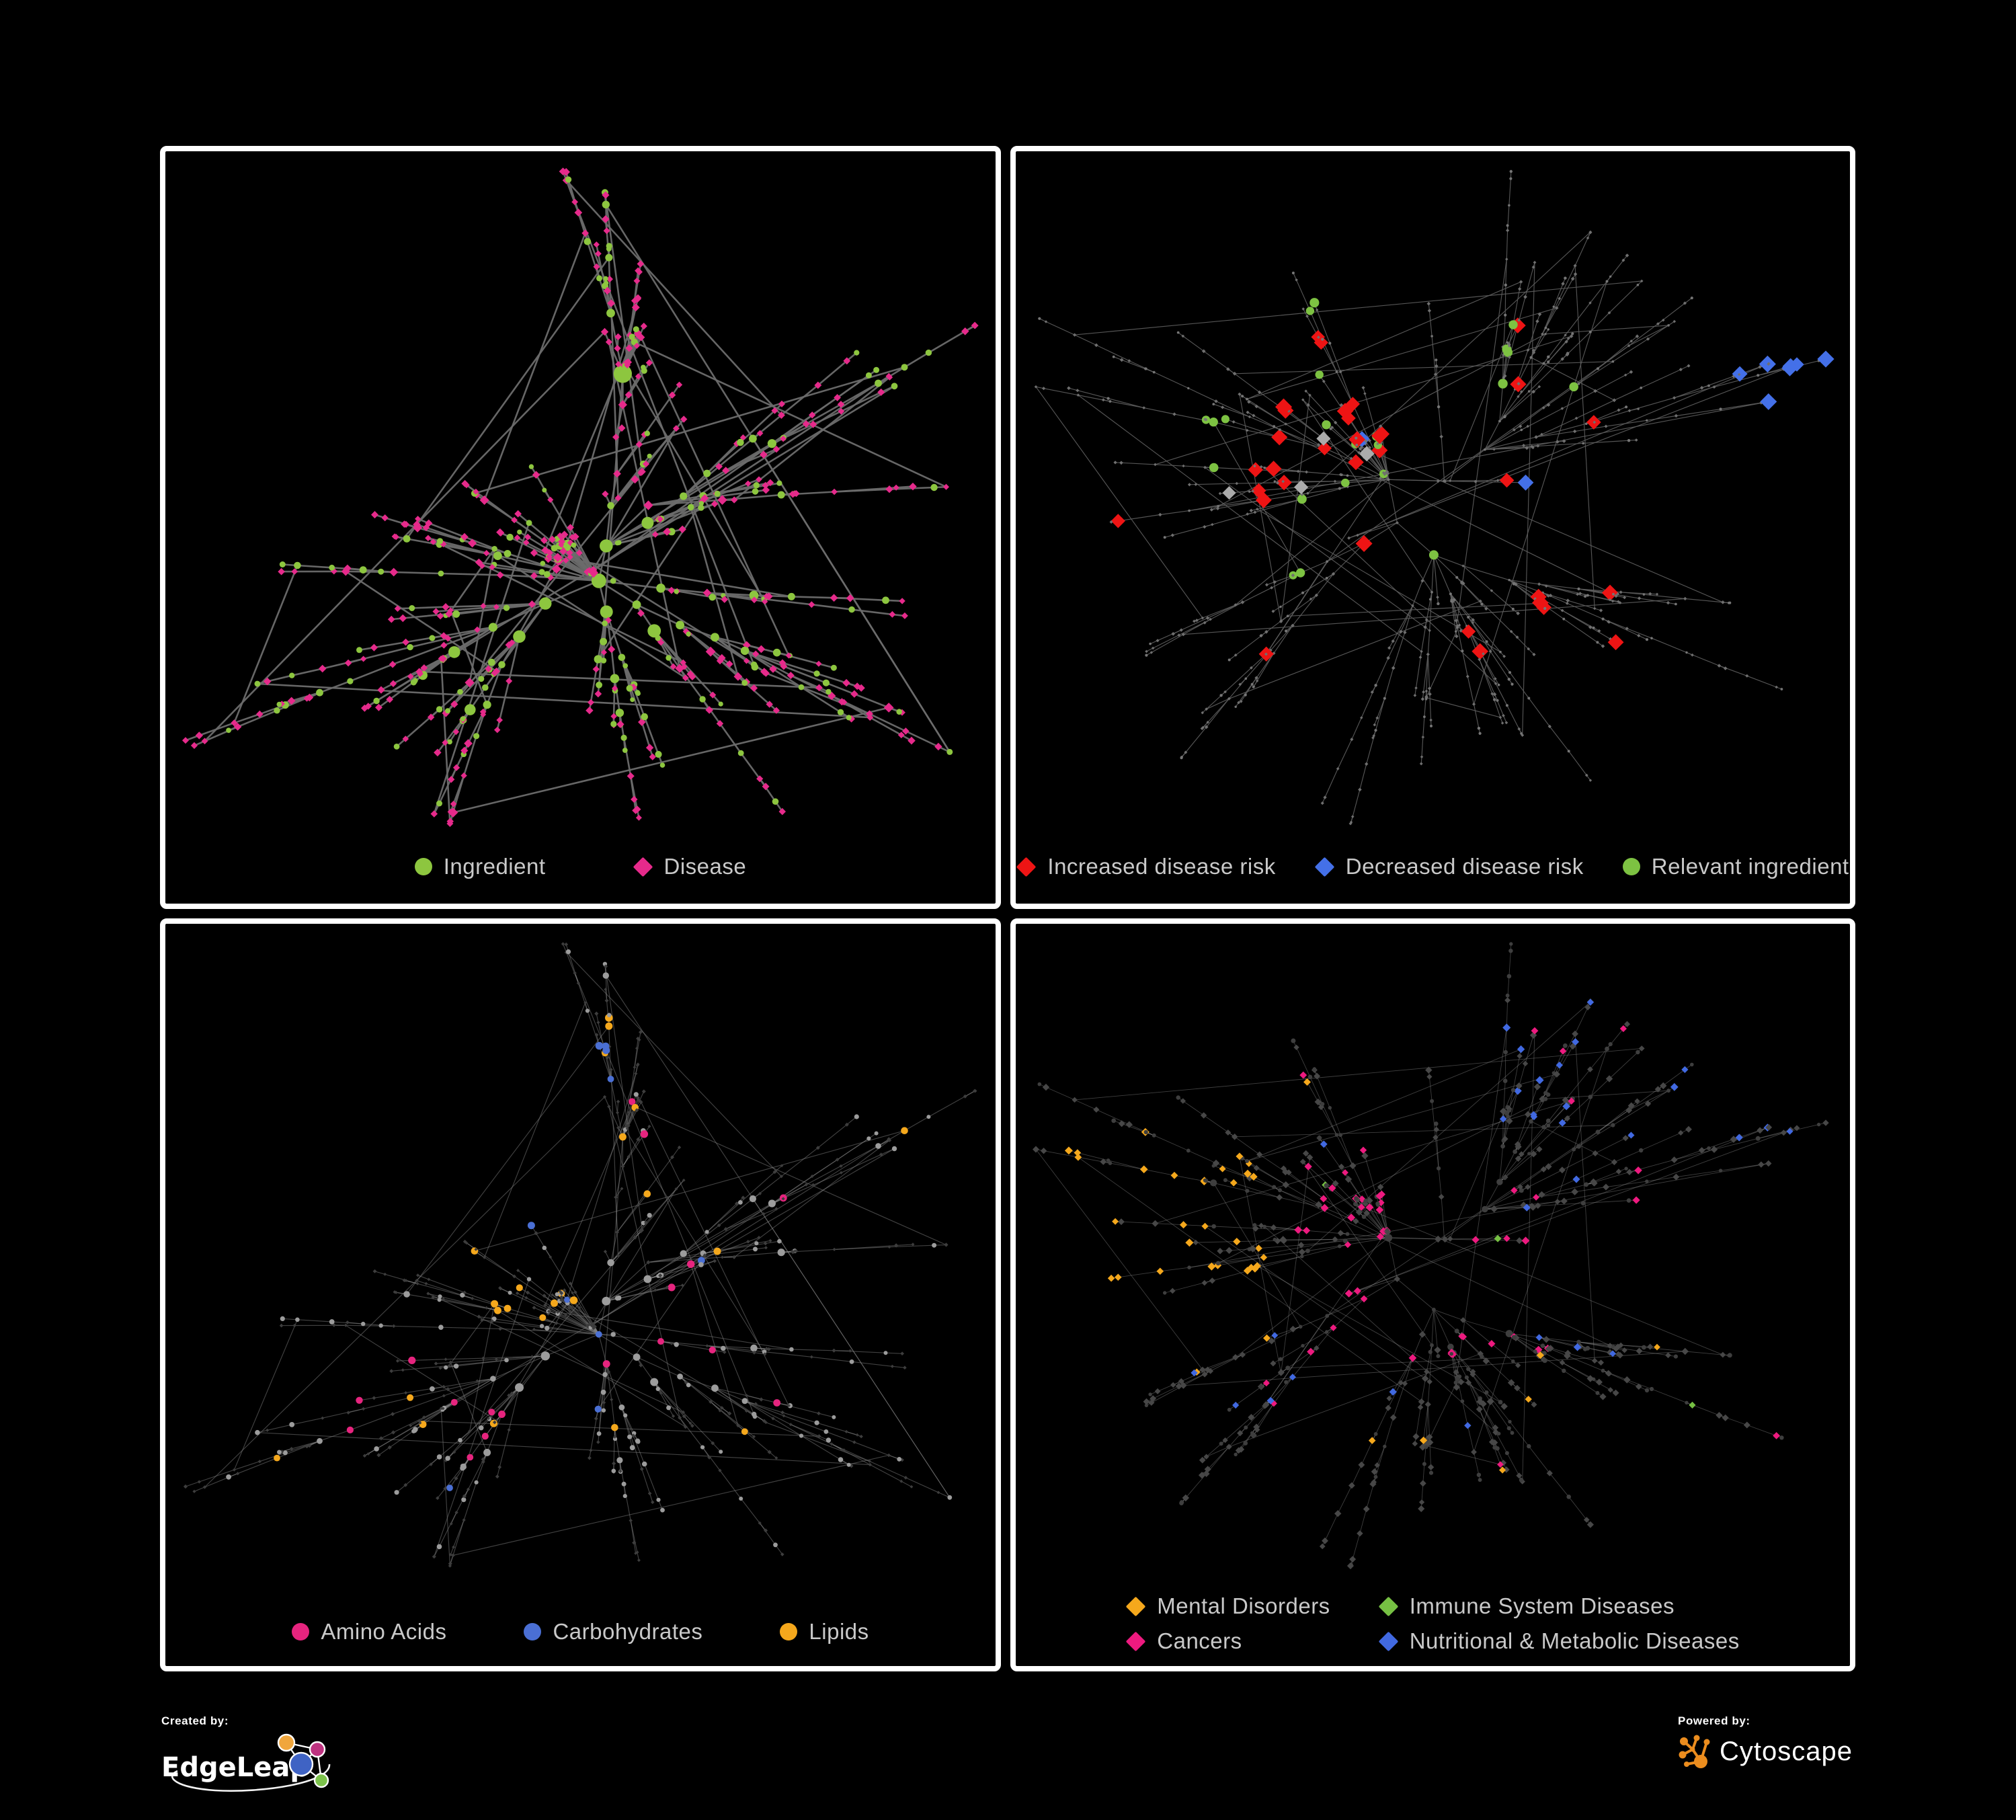 The height and width of the screenshot is (1820, 2016). I want to click on legend-label: Mental Disorders, so click(1243, 1605).